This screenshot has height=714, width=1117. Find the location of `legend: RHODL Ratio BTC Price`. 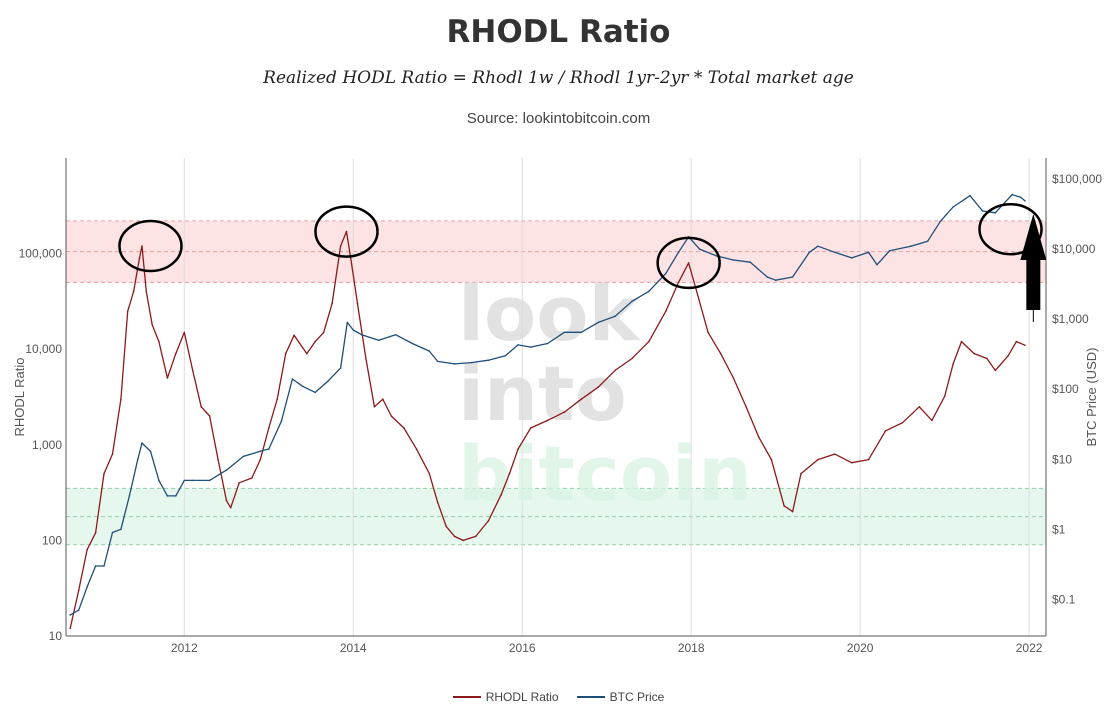

legend: RHODL Ratio BTC Price is located at coordinates (558, 697).